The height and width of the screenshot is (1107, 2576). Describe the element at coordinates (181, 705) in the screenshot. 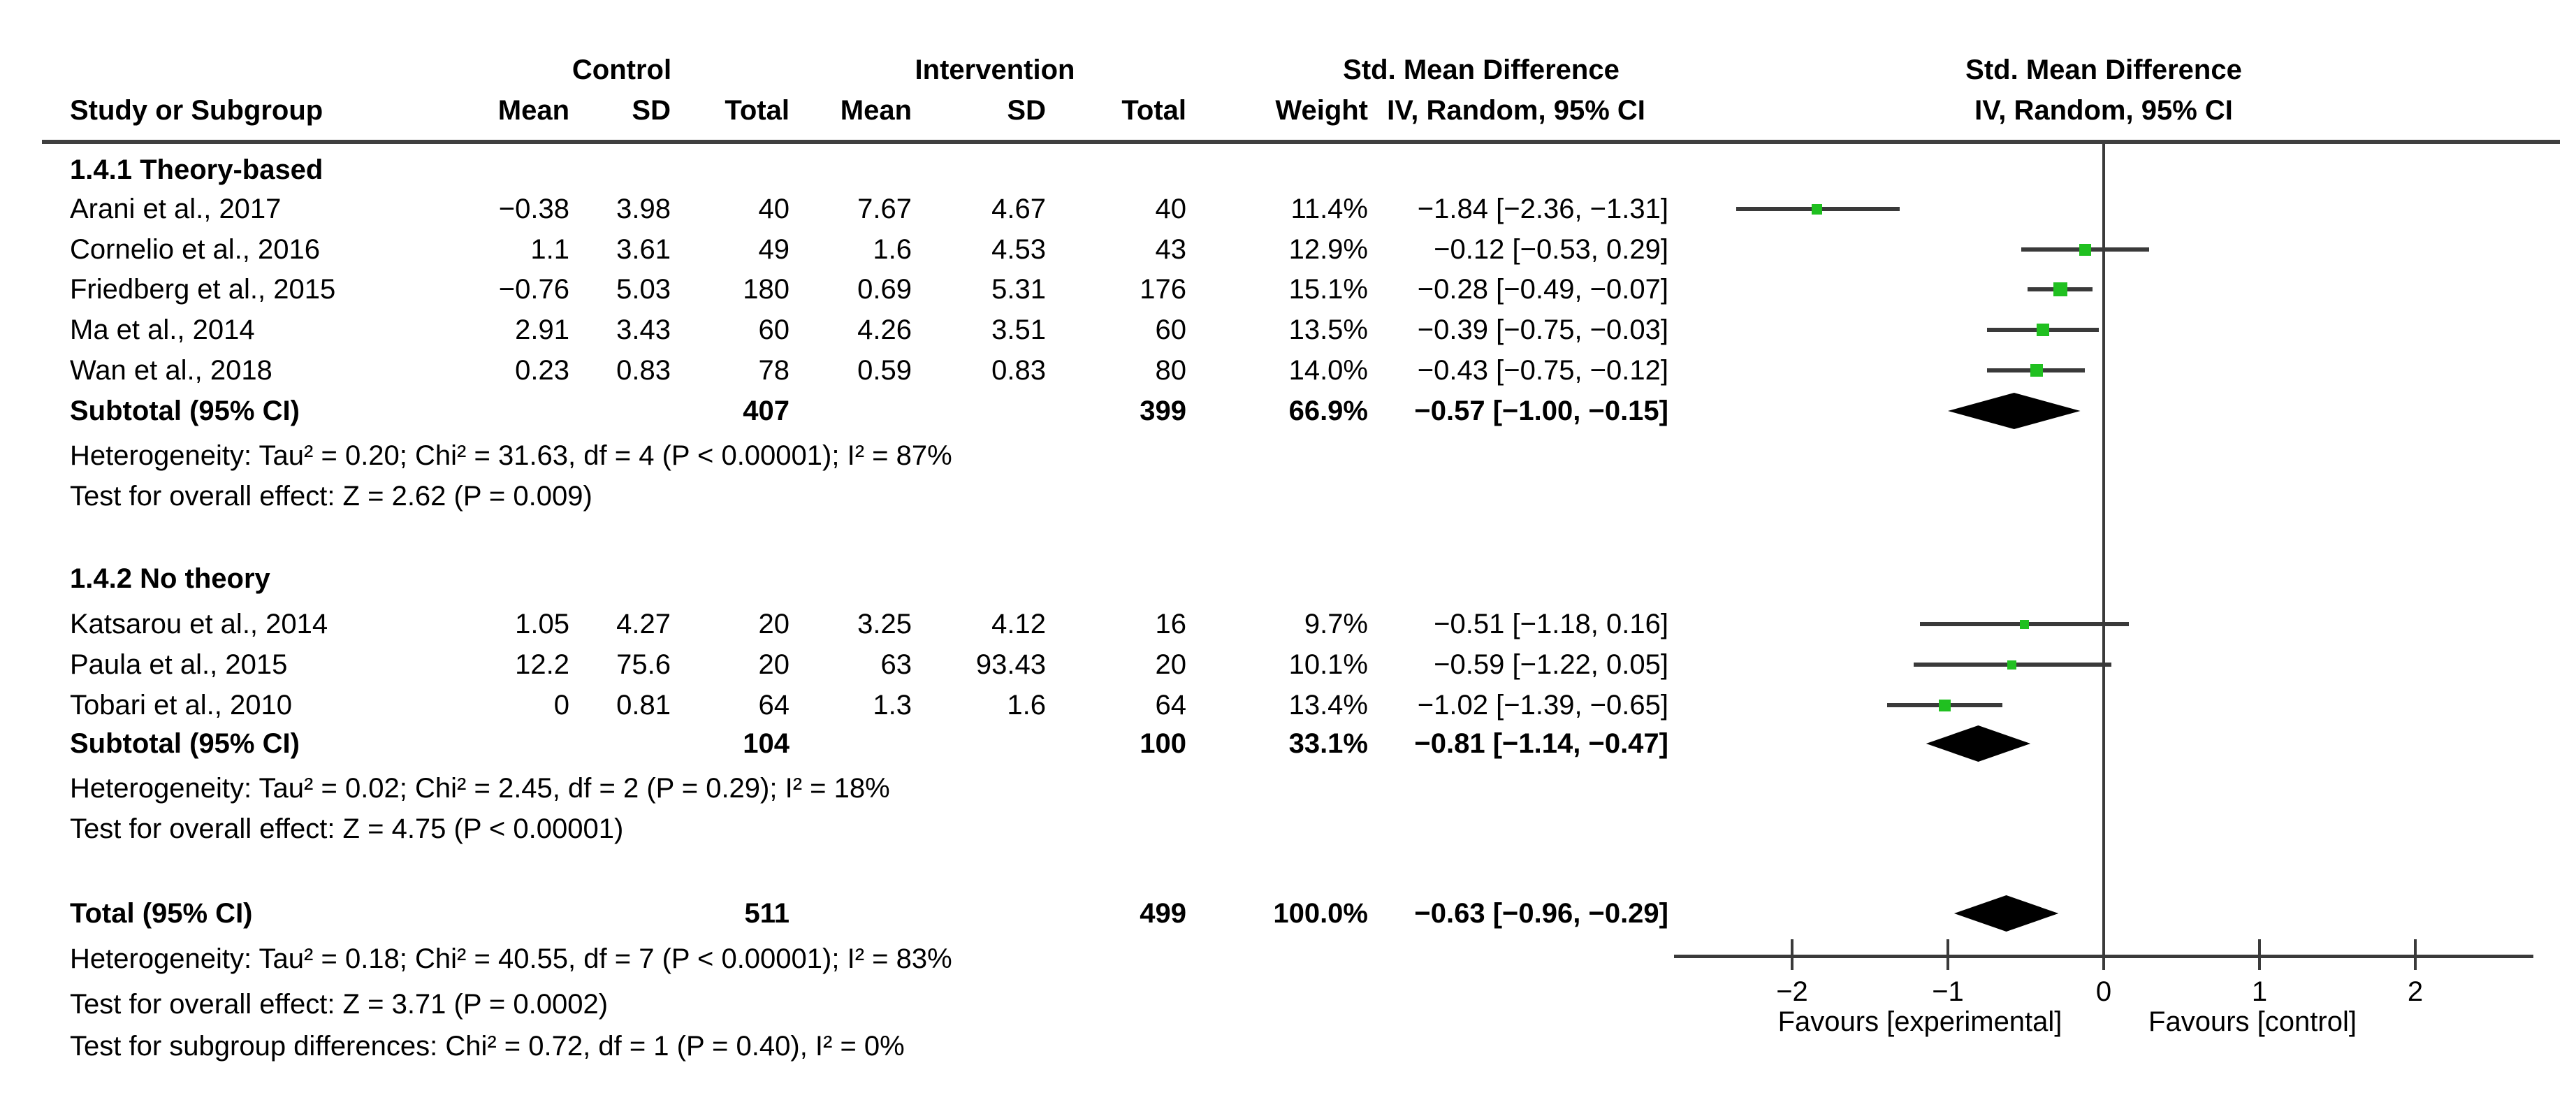

I see `study-name: Tobari et al., 2010` at that location.